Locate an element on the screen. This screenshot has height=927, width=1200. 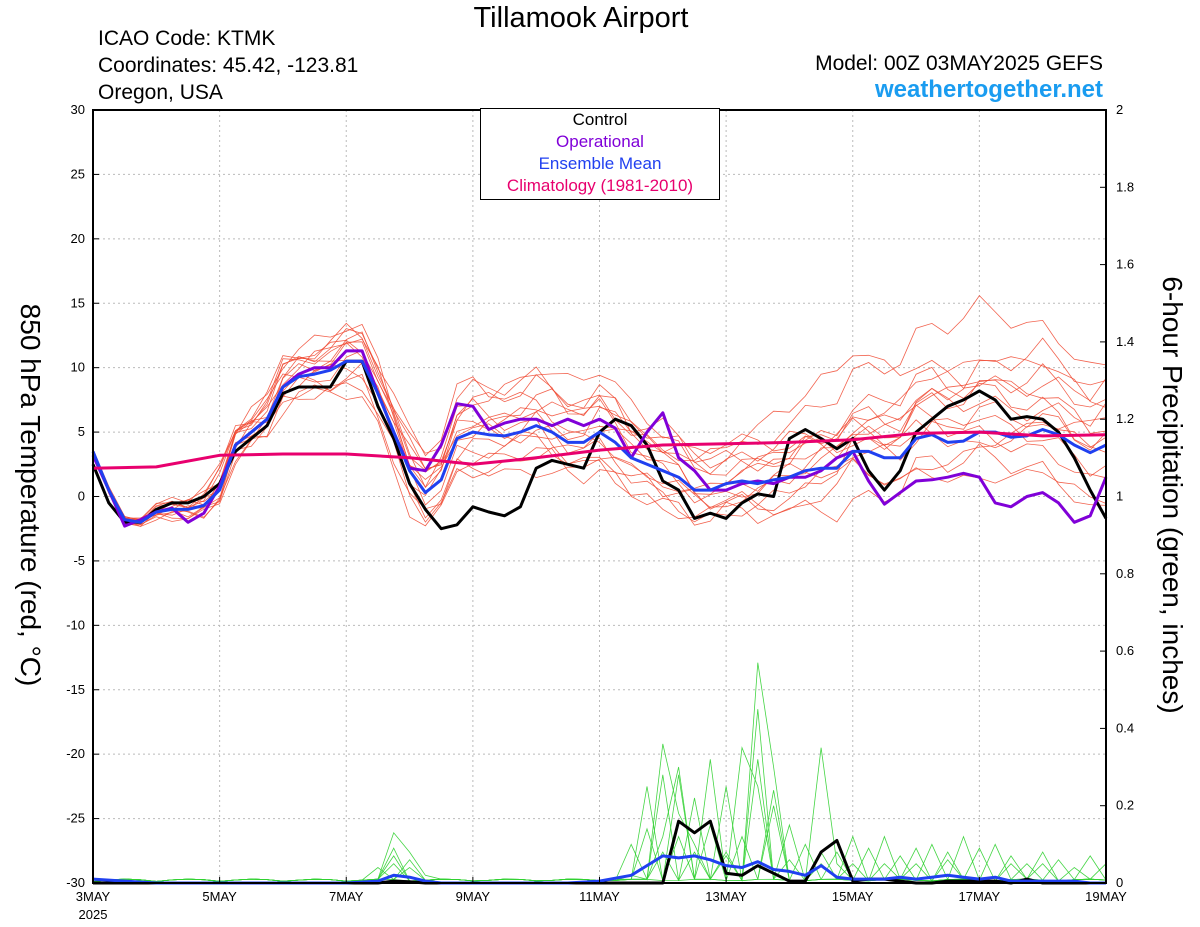
x-tick-year-label: 2025 is located at coordinates (93, 914).